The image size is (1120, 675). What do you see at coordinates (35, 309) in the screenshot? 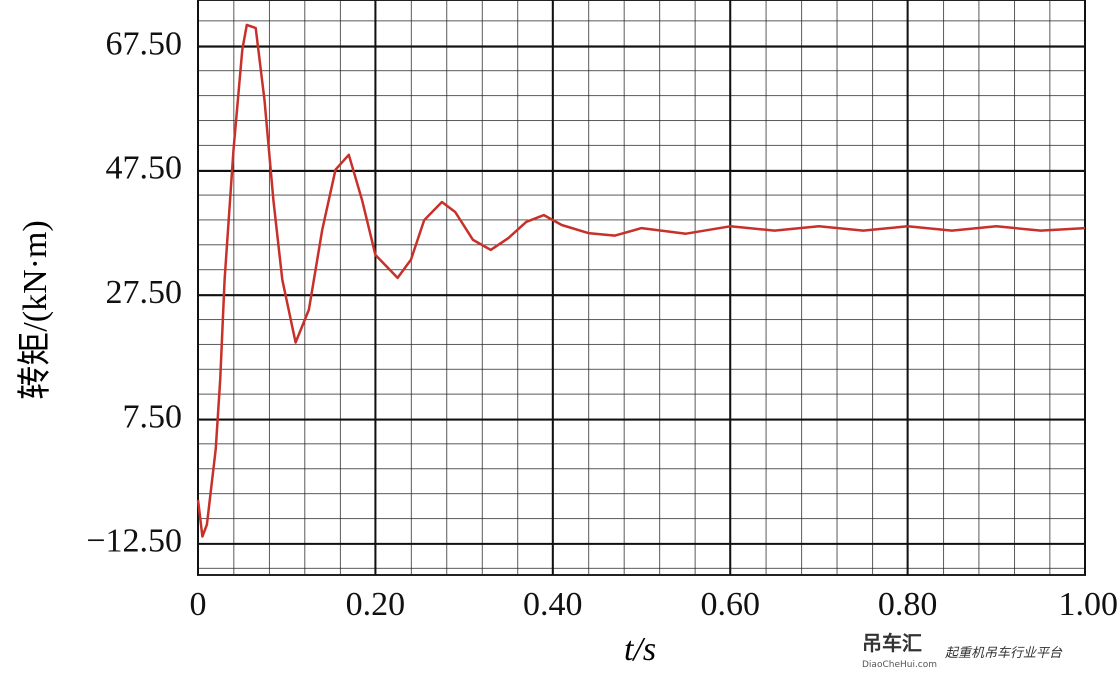
I see `y-axis-title: 转矩/(kN·m)` at bounding box center [35, 309].